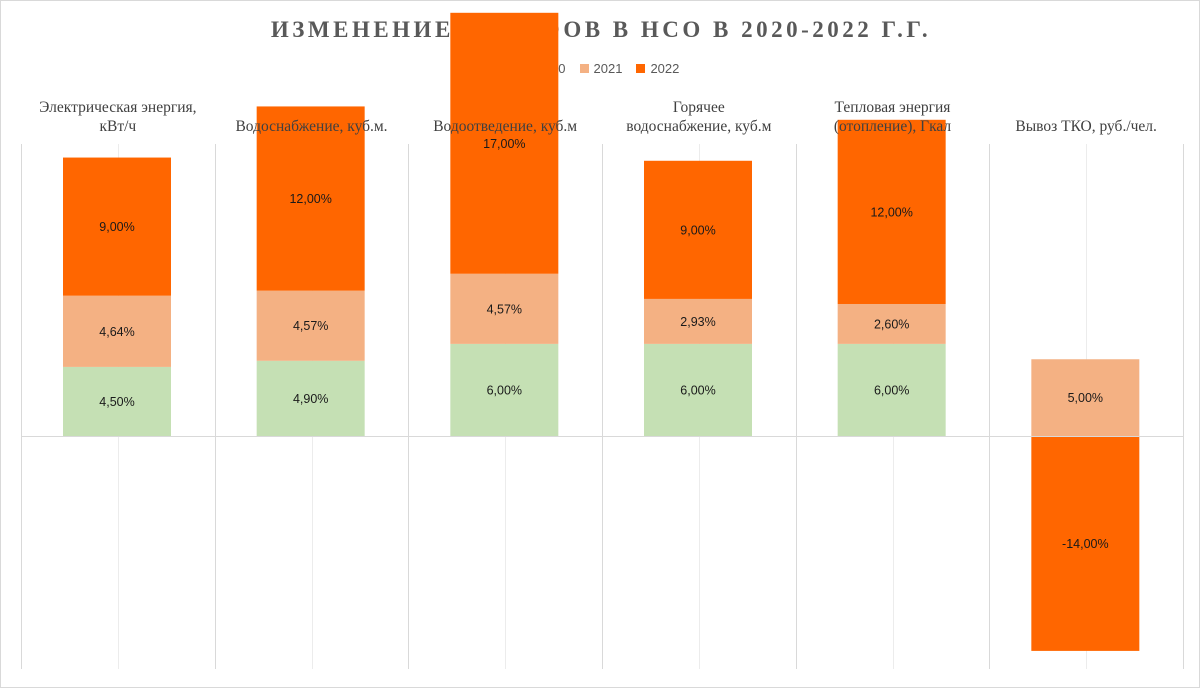 Image resolution: width=1200 pixels, height=689 pixels. I want to click on data-label: 2,93%, so click(697, 322).